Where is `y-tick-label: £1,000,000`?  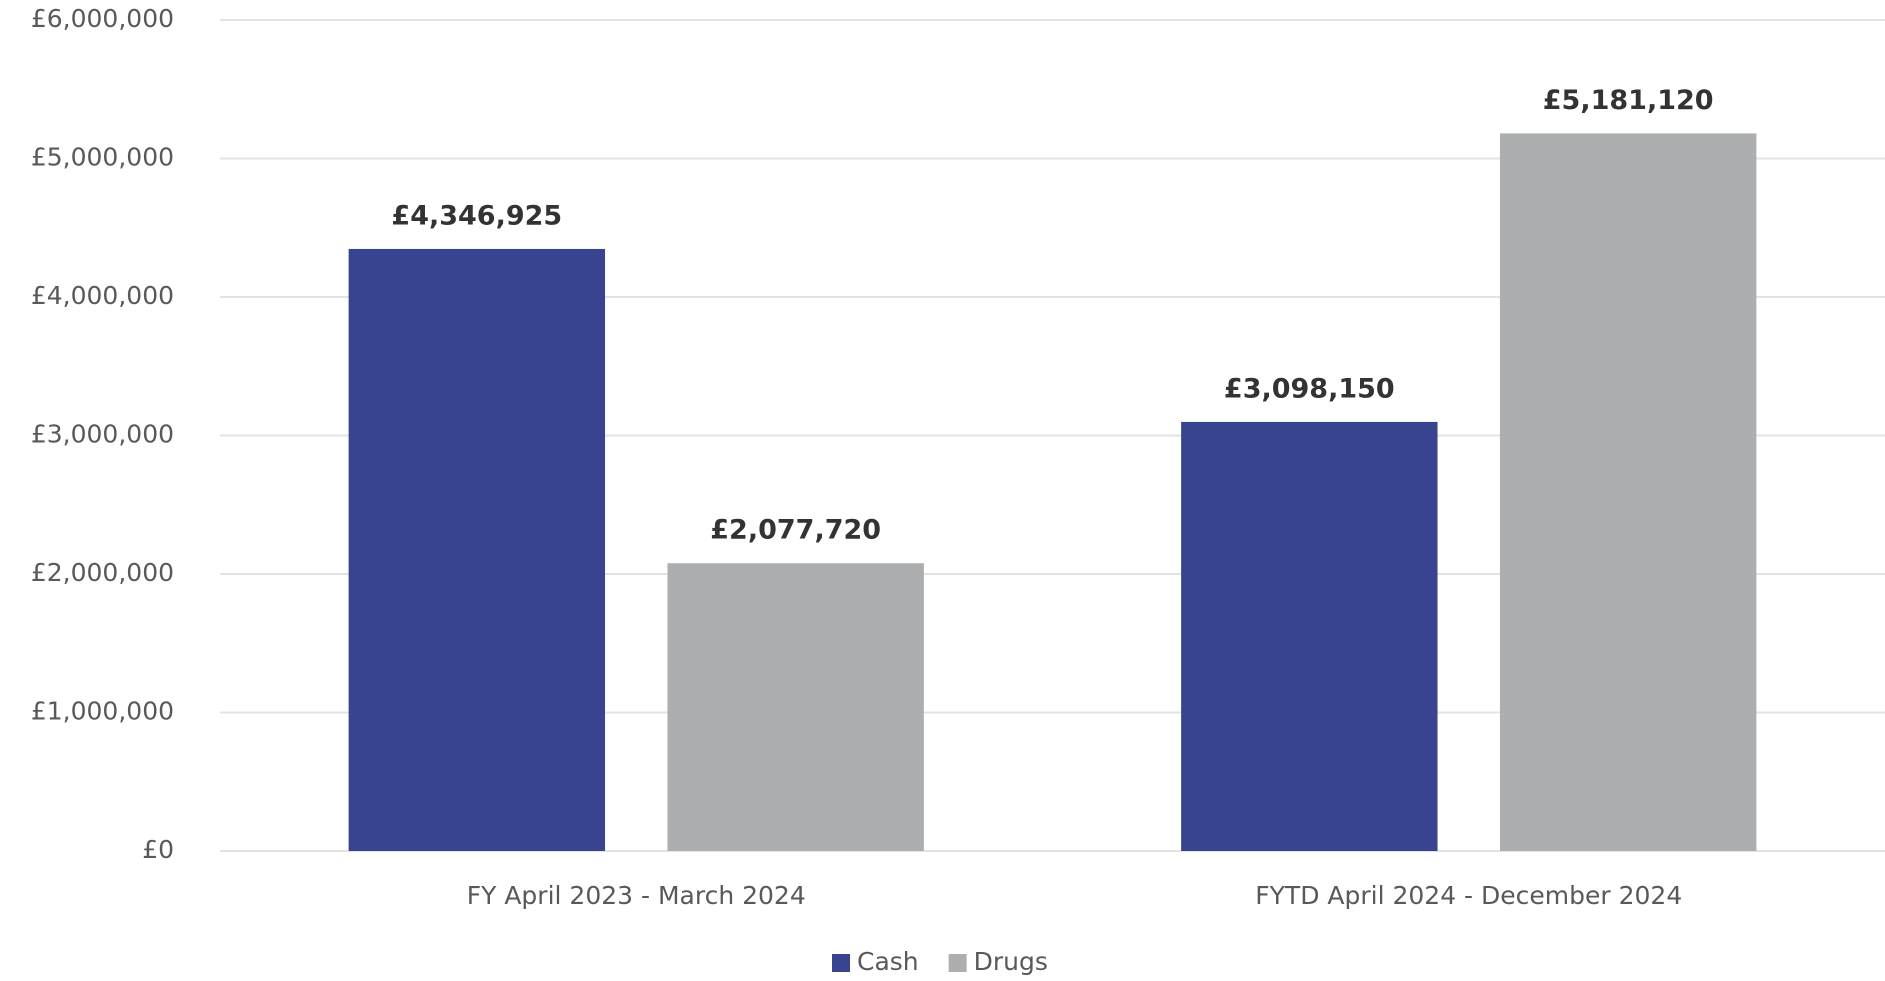 y-tick-label: £1,000,000 is located at coordinates (102, 711).